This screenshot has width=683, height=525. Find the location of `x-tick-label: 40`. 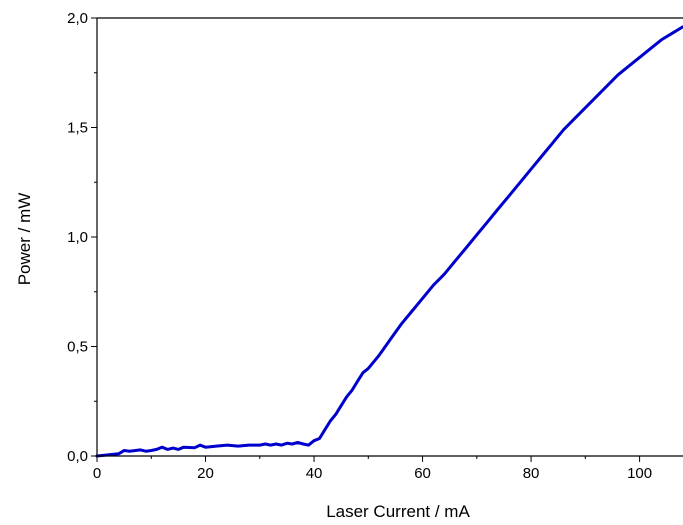

x-tick-label: 40 is located at coordinates (314, 473).